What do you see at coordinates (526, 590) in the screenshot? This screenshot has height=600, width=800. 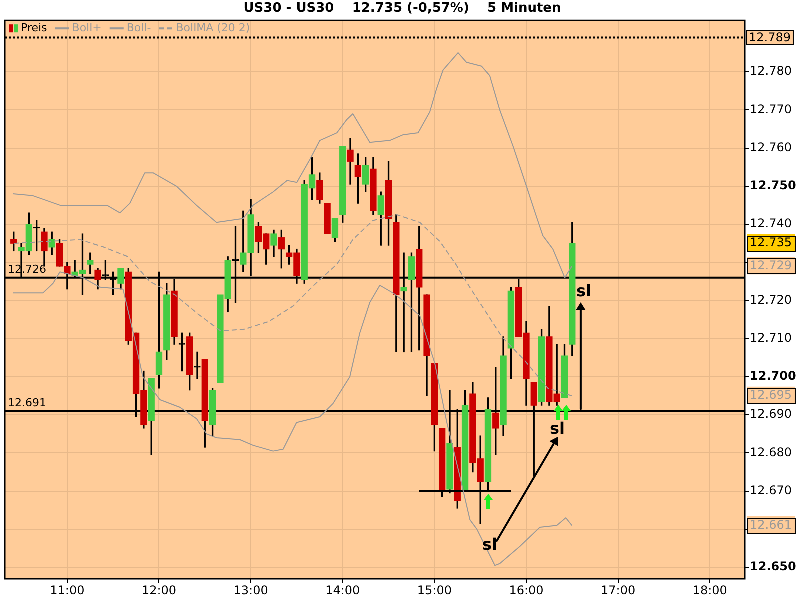 I see `x-tick-label: 16:00` at bounding box center [526, 590].